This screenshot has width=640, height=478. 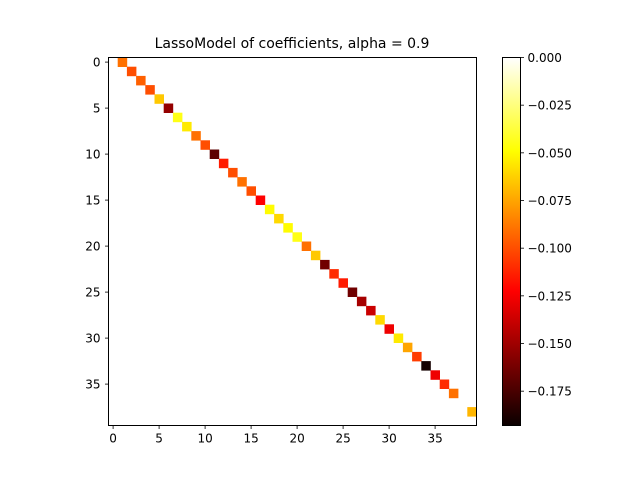 I want to click on x-tick-label: 0, so click(x=113, y=439).